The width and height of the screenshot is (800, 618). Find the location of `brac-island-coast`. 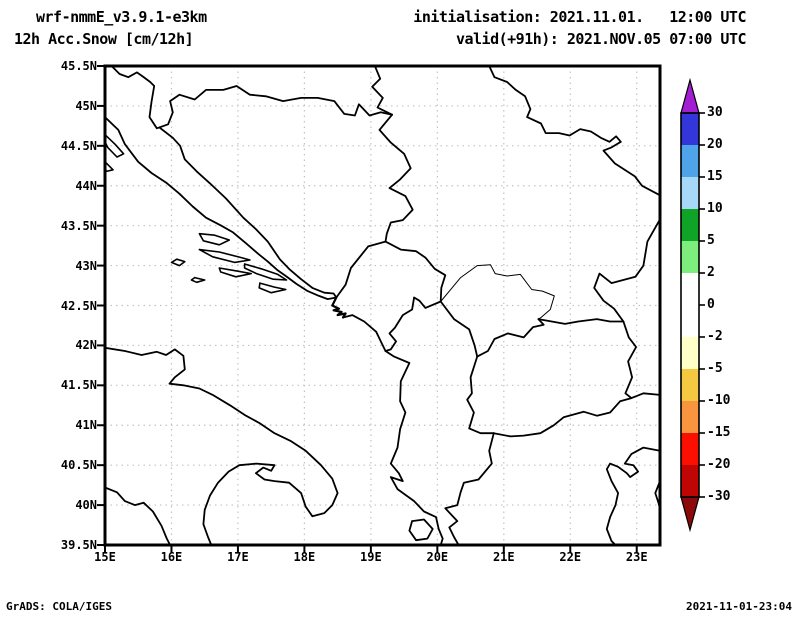

brac-island-coast is located at coordinates (214, 239).